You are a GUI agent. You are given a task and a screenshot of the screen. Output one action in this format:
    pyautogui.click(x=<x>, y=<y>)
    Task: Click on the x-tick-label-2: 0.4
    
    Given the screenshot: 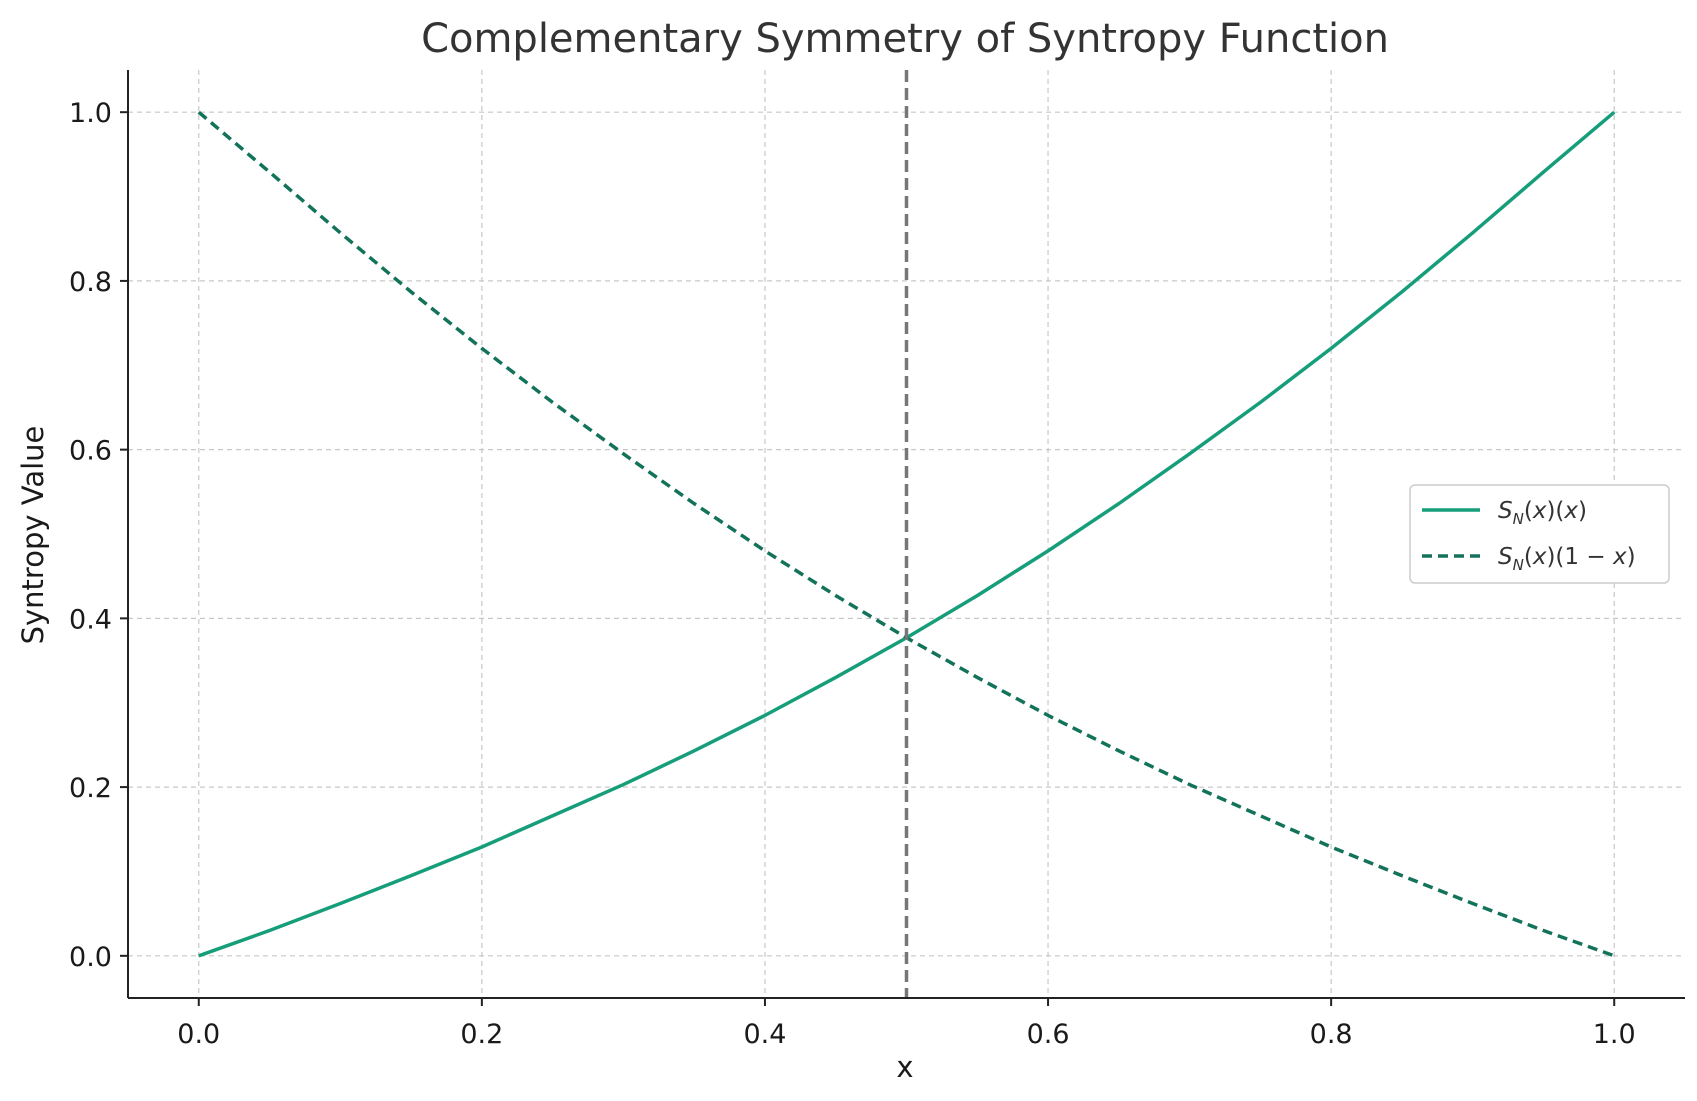 What is the action you would take?
    pyautogui.click(x=764, y=1034)
    